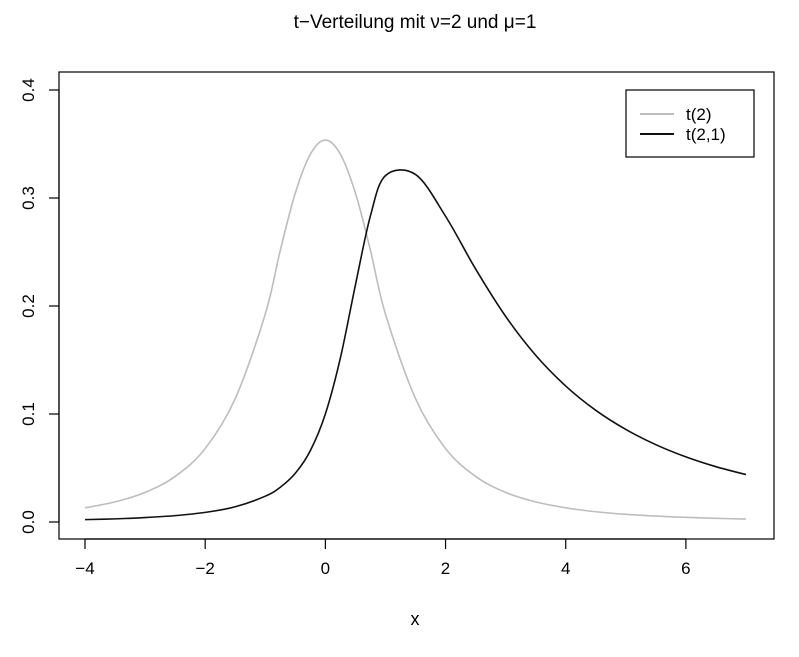  Describe the element at coordinates (39, 306) in the screenshot. I see `y-axis: 0.0 0.1 0.2 0.3 0.4` at that location.